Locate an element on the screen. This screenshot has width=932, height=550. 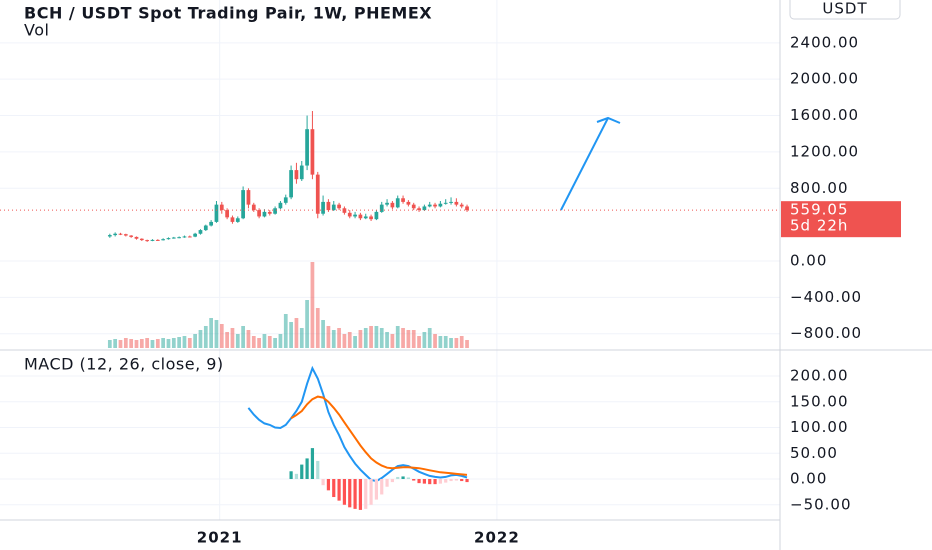
arrow-head is located at coordinates (608, 120).